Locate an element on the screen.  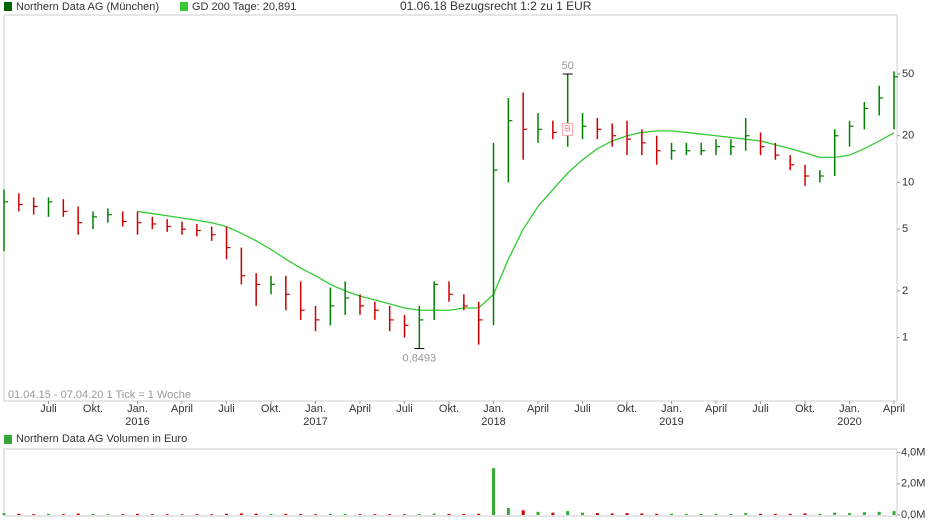
high-label: 50 is located at coordinates (568, 66).